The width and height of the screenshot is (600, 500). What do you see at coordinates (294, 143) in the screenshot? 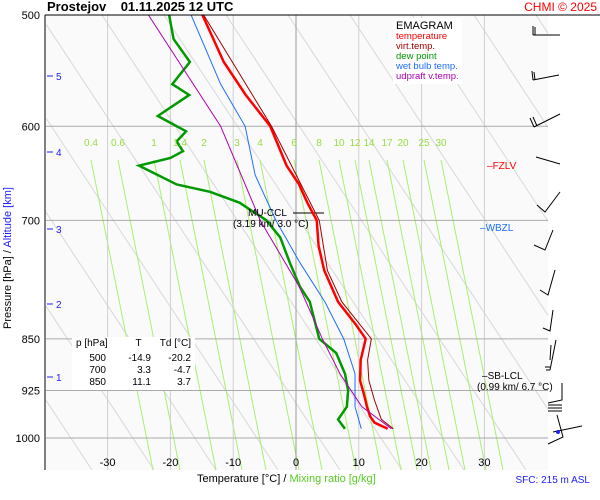
I see `mixing-ratio-label: 6` at bounding box center [294, 143].